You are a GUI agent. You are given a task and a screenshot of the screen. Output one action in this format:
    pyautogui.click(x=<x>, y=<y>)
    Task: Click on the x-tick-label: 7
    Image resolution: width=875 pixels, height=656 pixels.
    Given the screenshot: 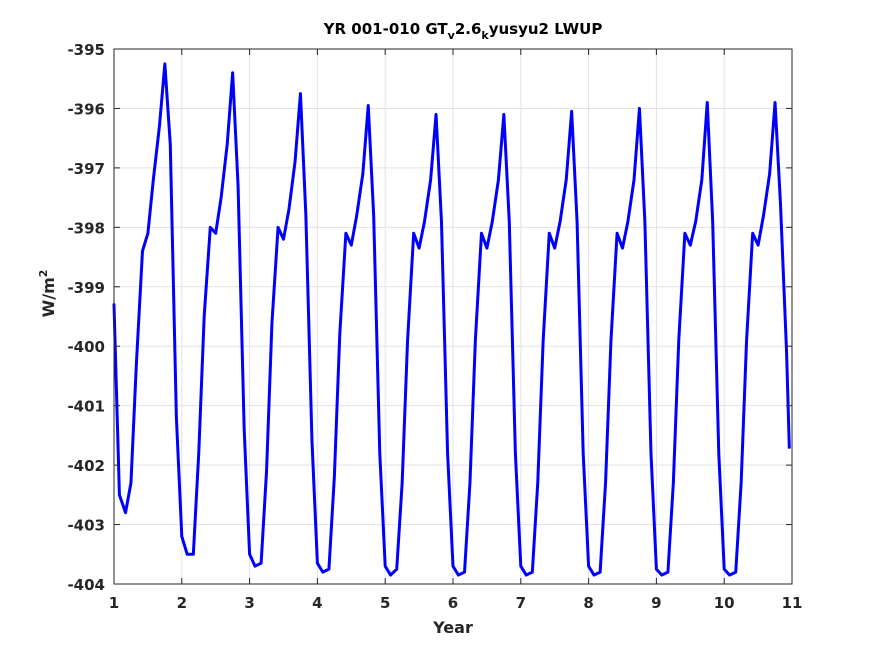 What is the action you would take?
    pyautogui.click(x=521, y=603)
    